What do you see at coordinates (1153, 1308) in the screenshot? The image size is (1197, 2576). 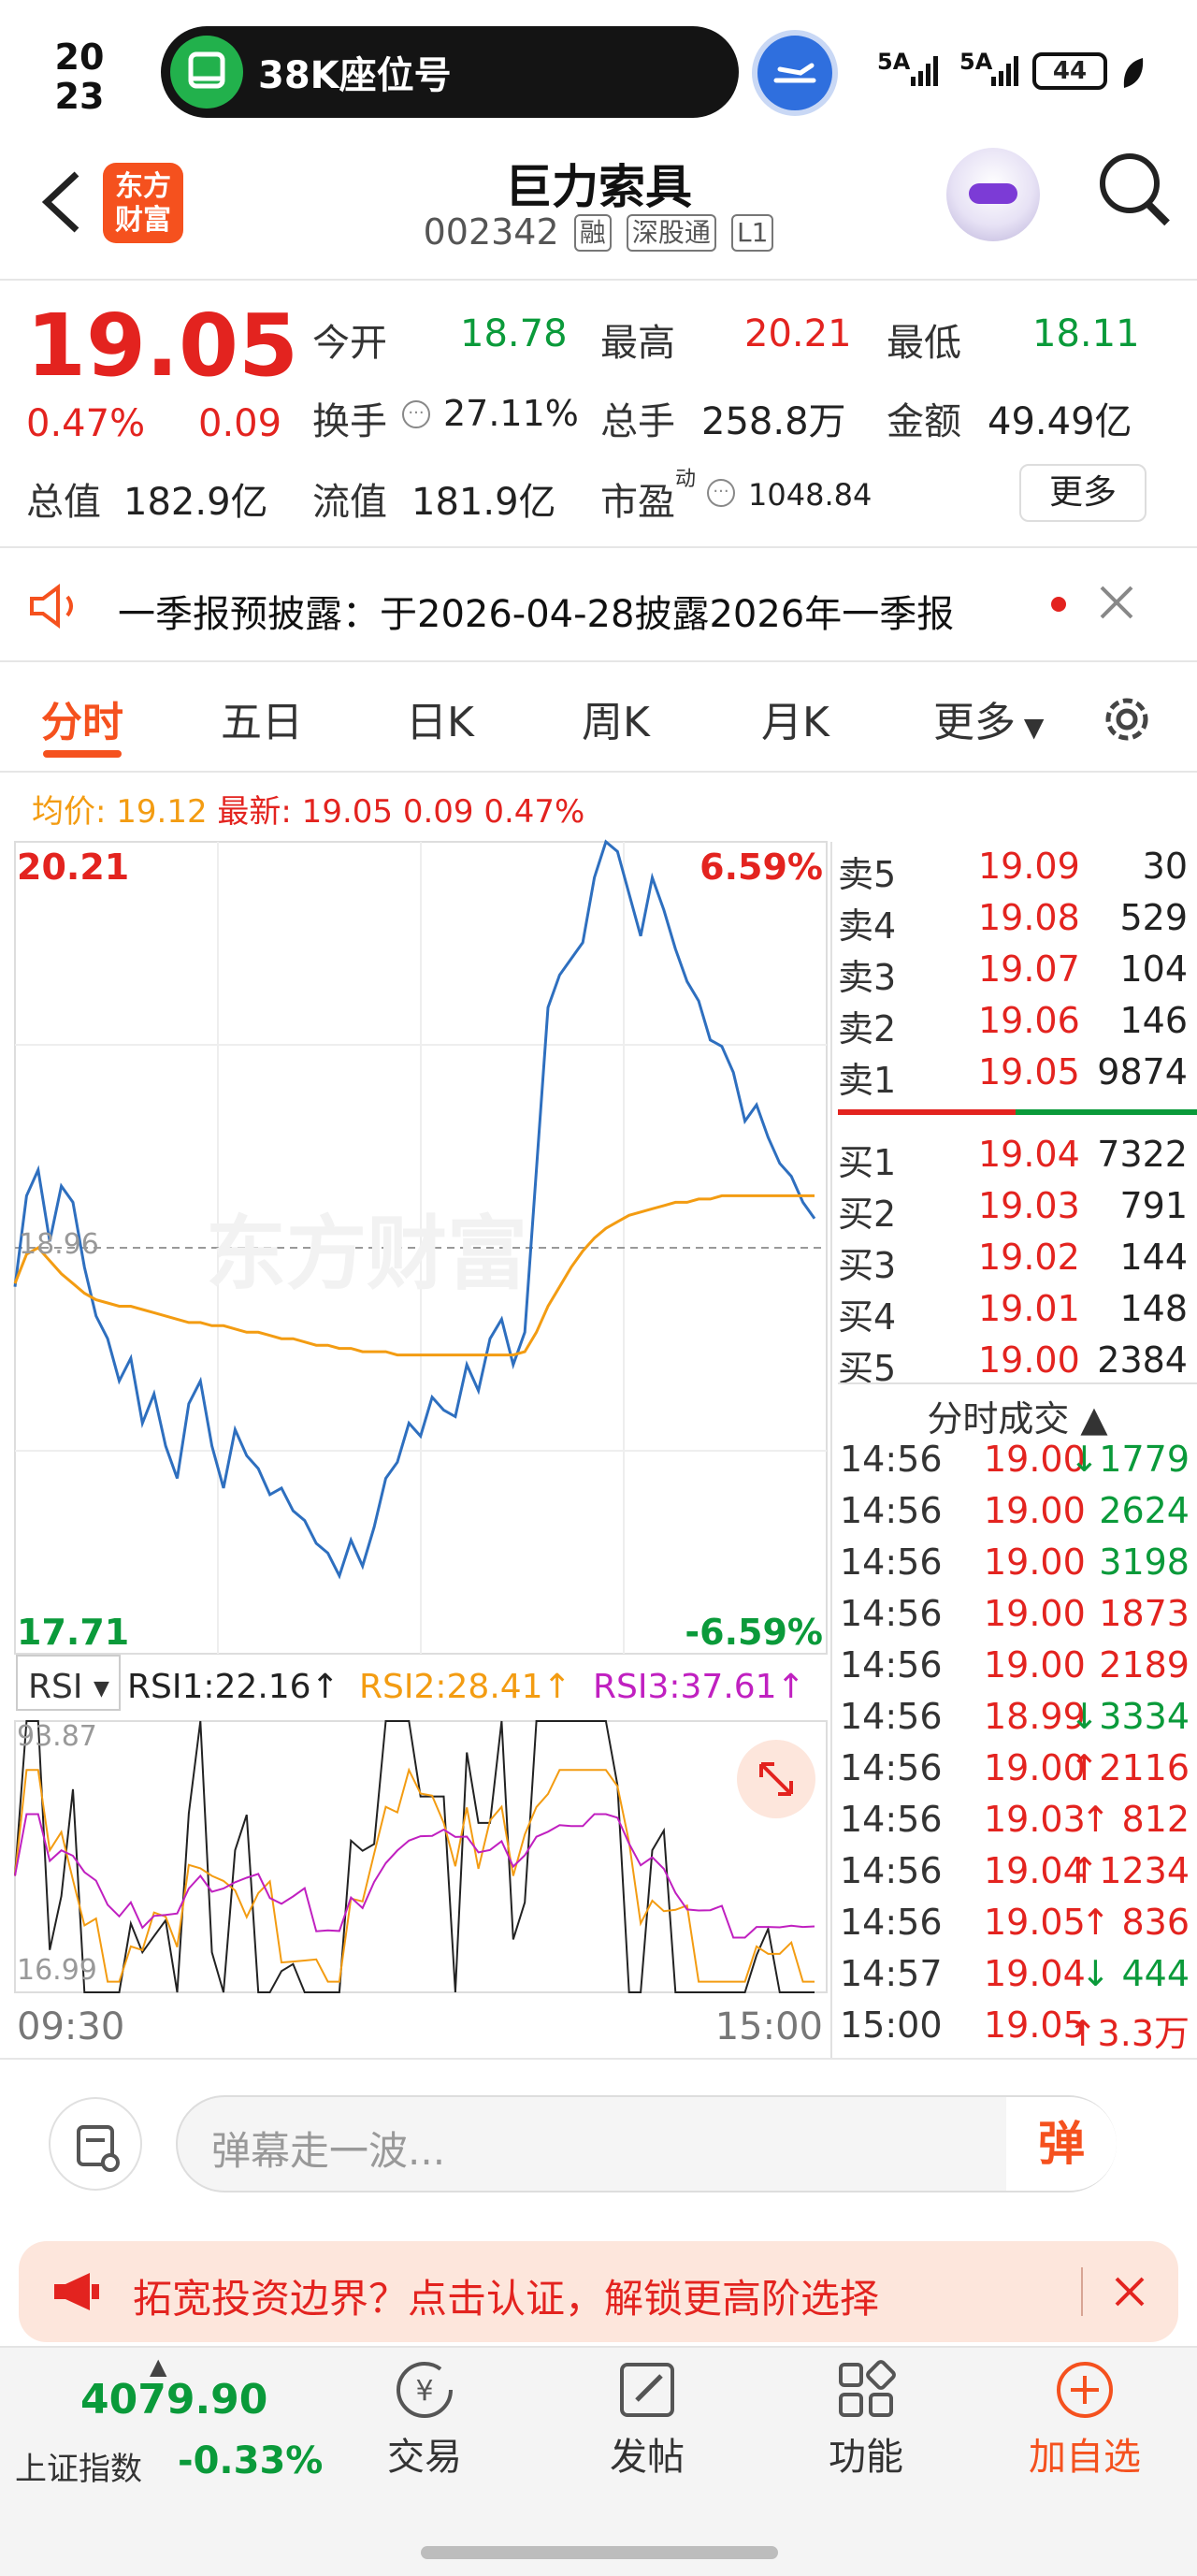 I see `bid-volume: 148` at bounding box center [1153, 1308].